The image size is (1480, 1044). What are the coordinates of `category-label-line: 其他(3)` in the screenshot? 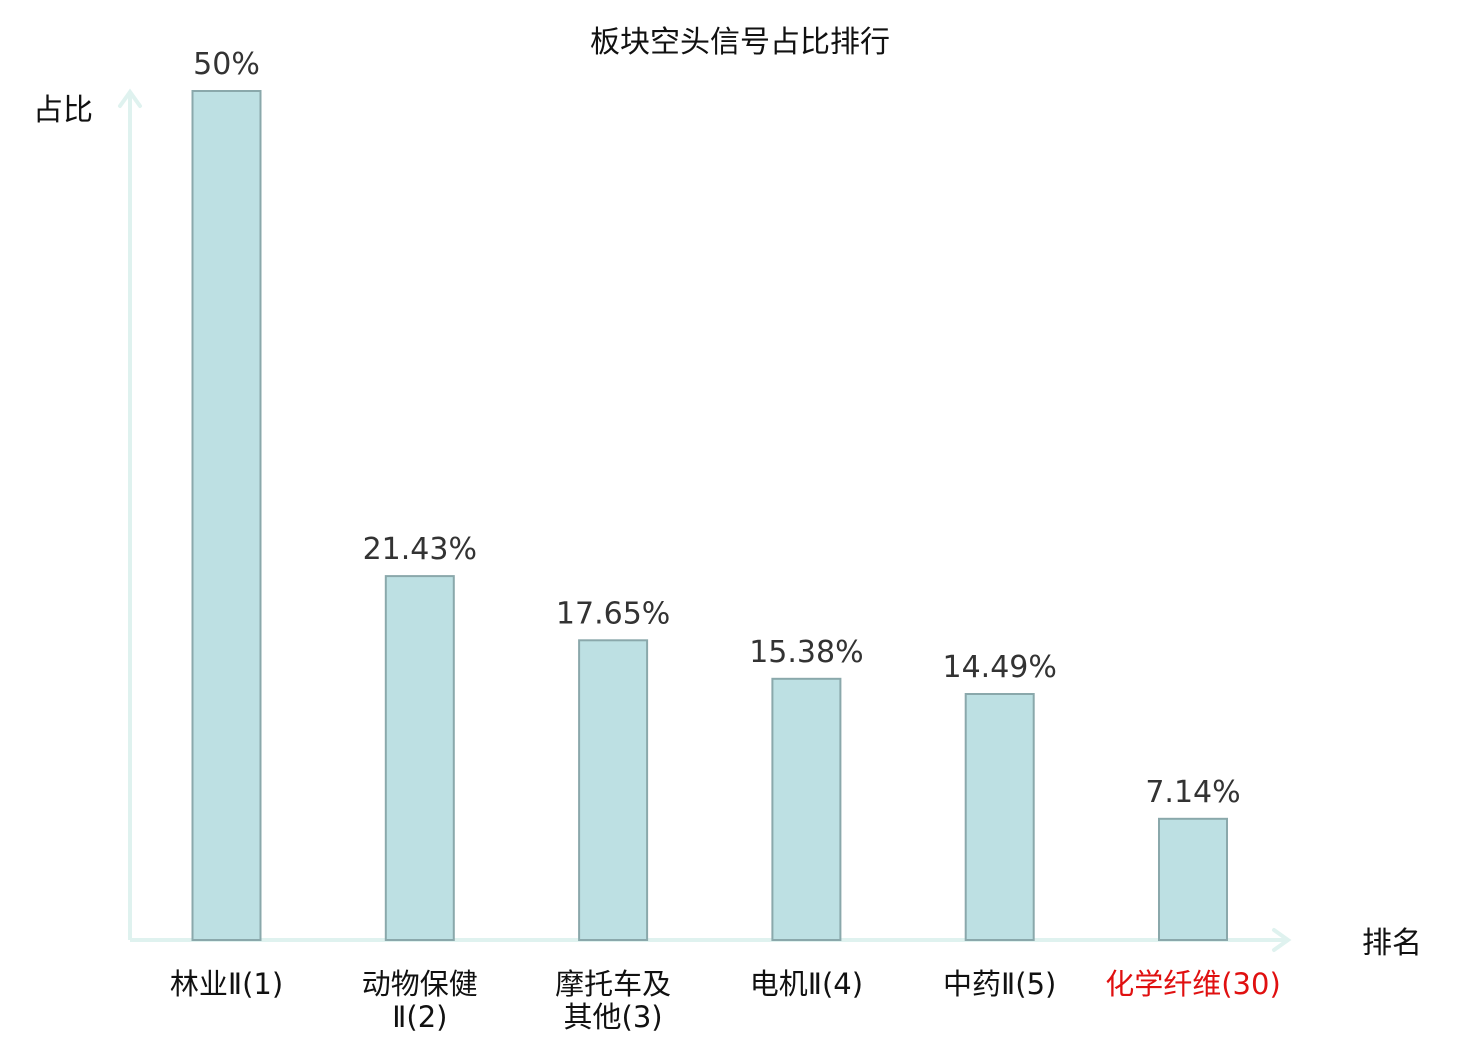 It's located at (613, 1017).